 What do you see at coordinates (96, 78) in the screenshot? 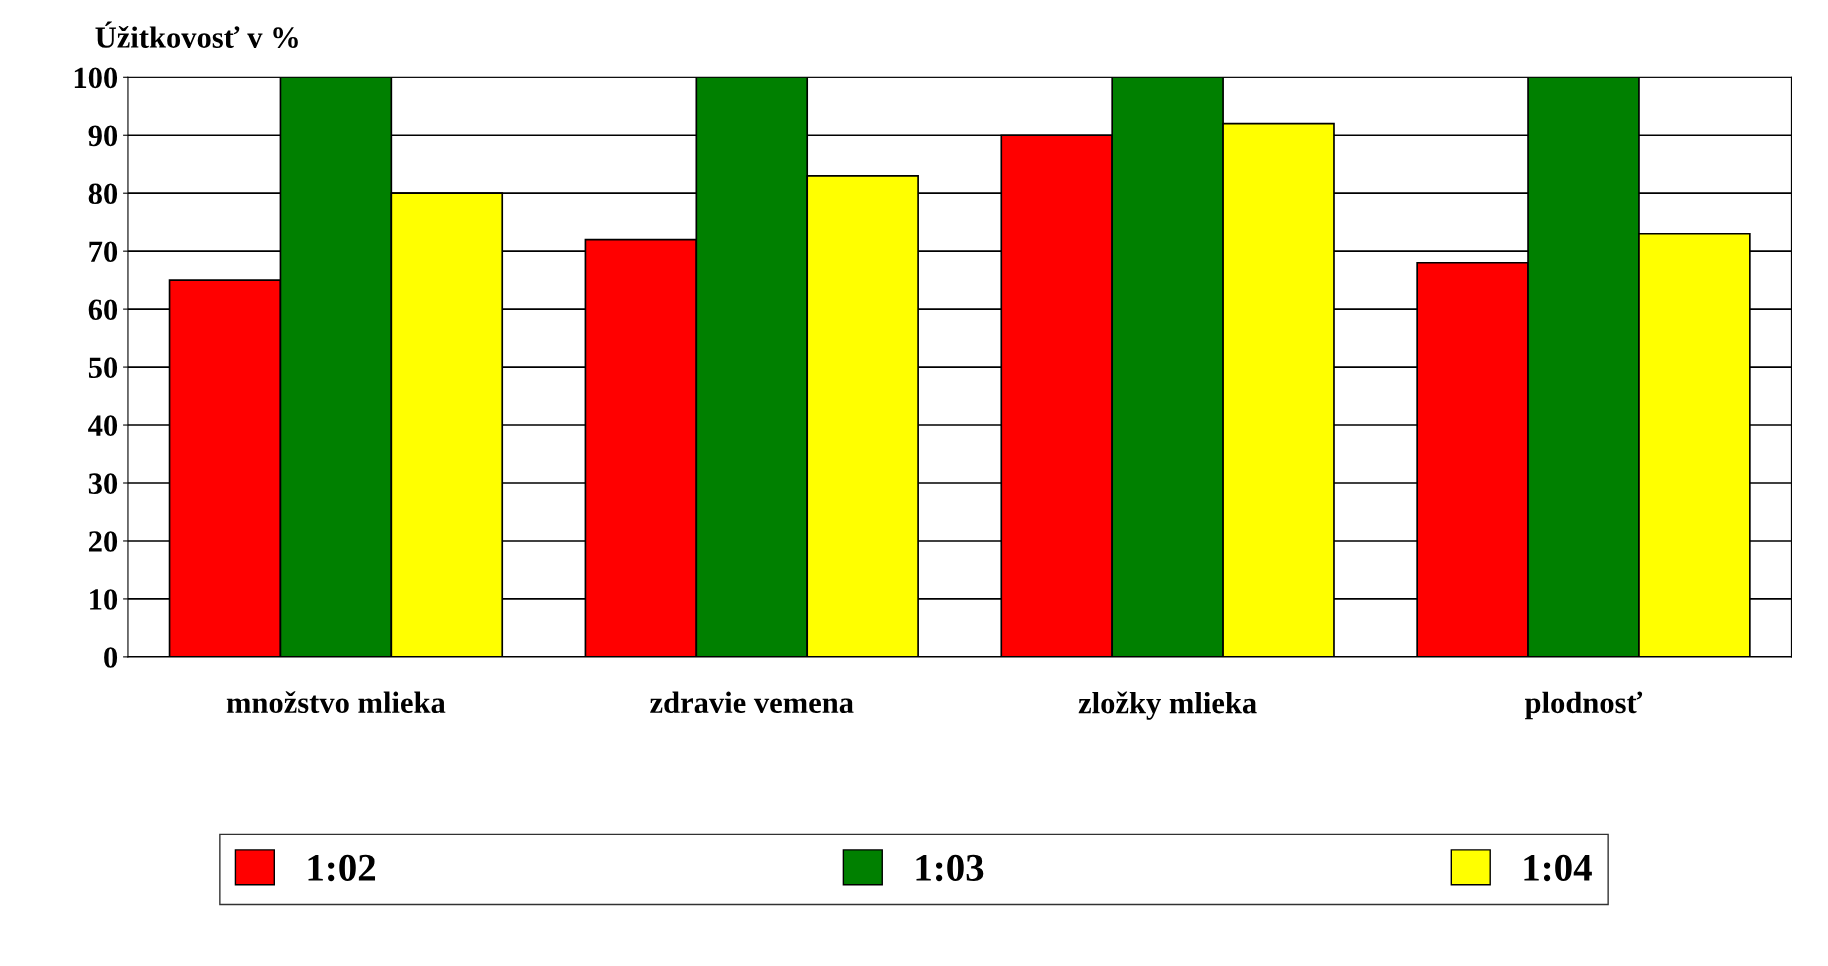
I see `y-tick-label: 100` at bounding box center [96, 78].